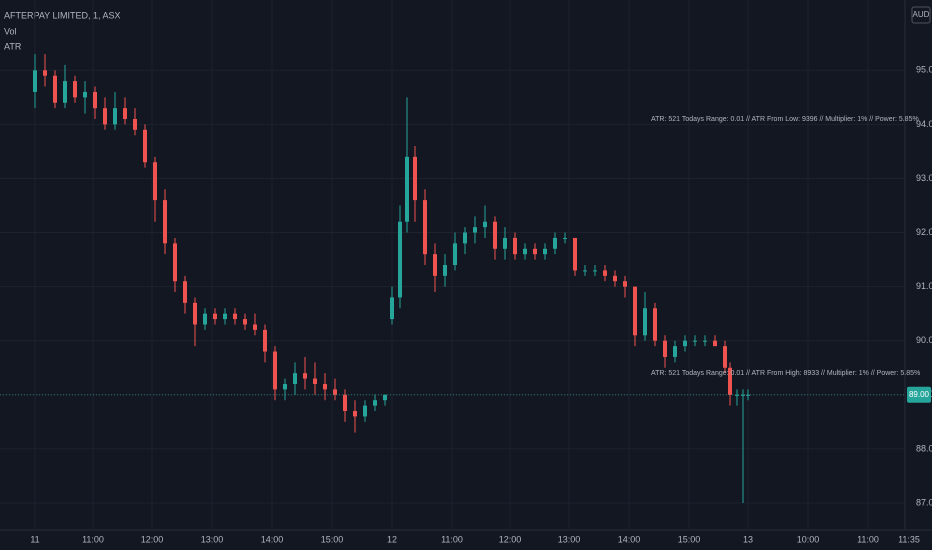 The height and width of the screenshot is (550, 932). Describe the element at coordinates (924, 70) in the screenshot. I see `y-tick-label: 95.00` at that location.